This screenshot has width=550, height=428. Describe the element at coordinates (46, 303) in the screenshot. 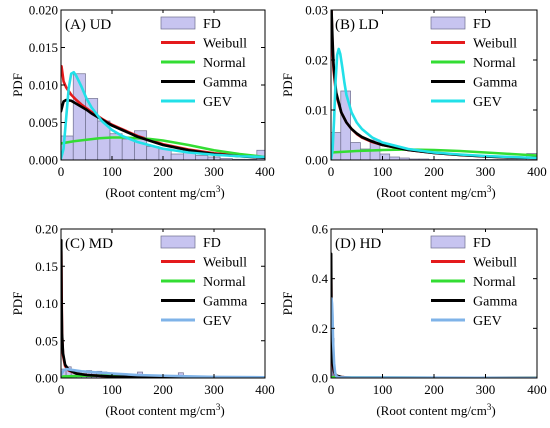

I see `y-tick-label: 0.10` at that location.